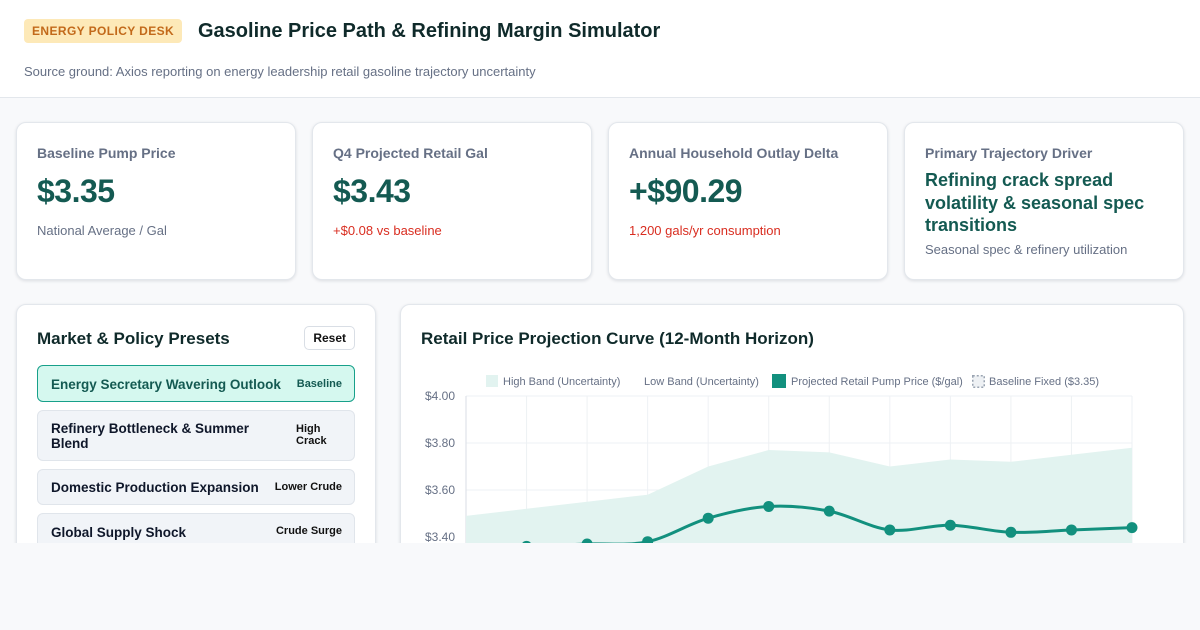 This screenshot has height=630, width=1200. Describe the element at coordinates (1009, 153) in the screenshot. I see `kpi-label: Primary Trajectory Driver` at that location.